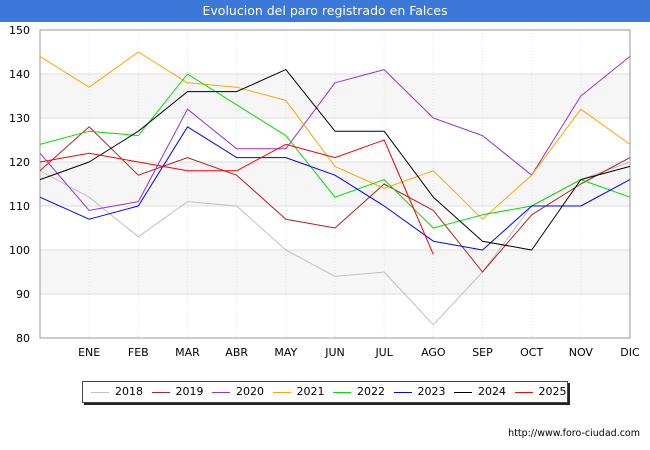 This screenshot has width=650, height=450. What do you see at coordinates (531, 352) in the screenshot?
I see `x-tick-label: OCT` at bounding box center [531, 352].